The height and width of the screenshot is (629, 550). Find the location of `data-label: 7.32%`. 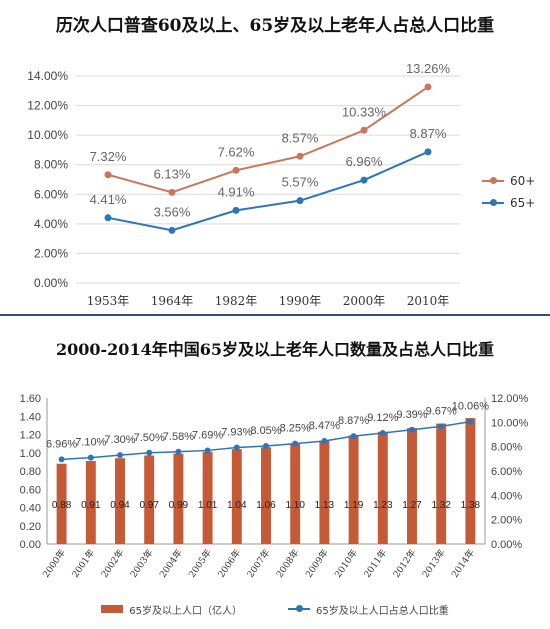

data-label: 7.32% is located at coordinates (108, 156).